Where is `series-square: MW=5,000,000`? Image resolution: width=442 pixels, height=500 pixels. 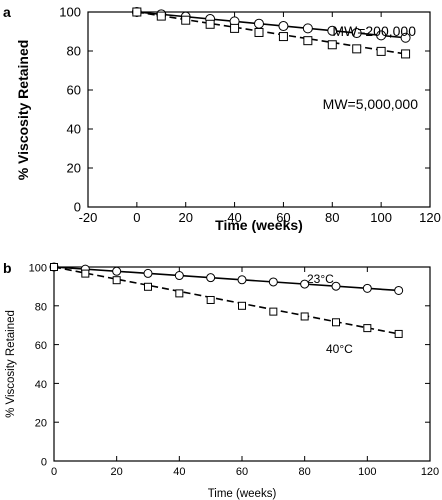 series-square: MW=5,000,000 is located at coordinates (275, 59).